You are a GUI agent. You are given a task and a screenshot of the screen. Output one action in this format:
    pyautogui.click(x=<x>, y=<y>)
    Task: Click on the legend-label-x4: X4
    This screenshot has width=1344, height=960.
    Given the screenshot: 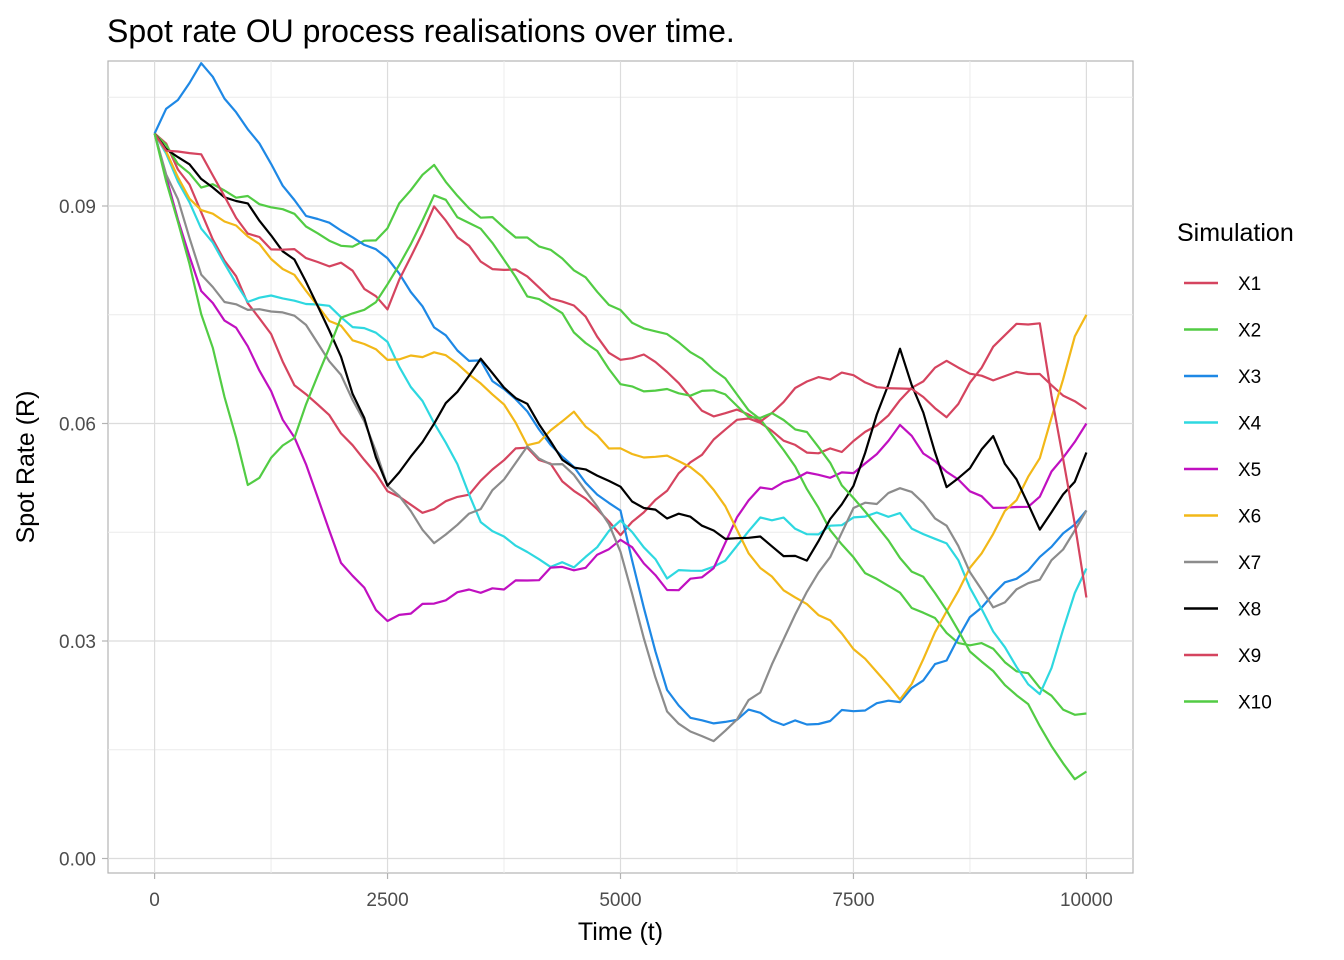 What is the action you would take?
    pyautogui.click(x=1250, y=424)
    